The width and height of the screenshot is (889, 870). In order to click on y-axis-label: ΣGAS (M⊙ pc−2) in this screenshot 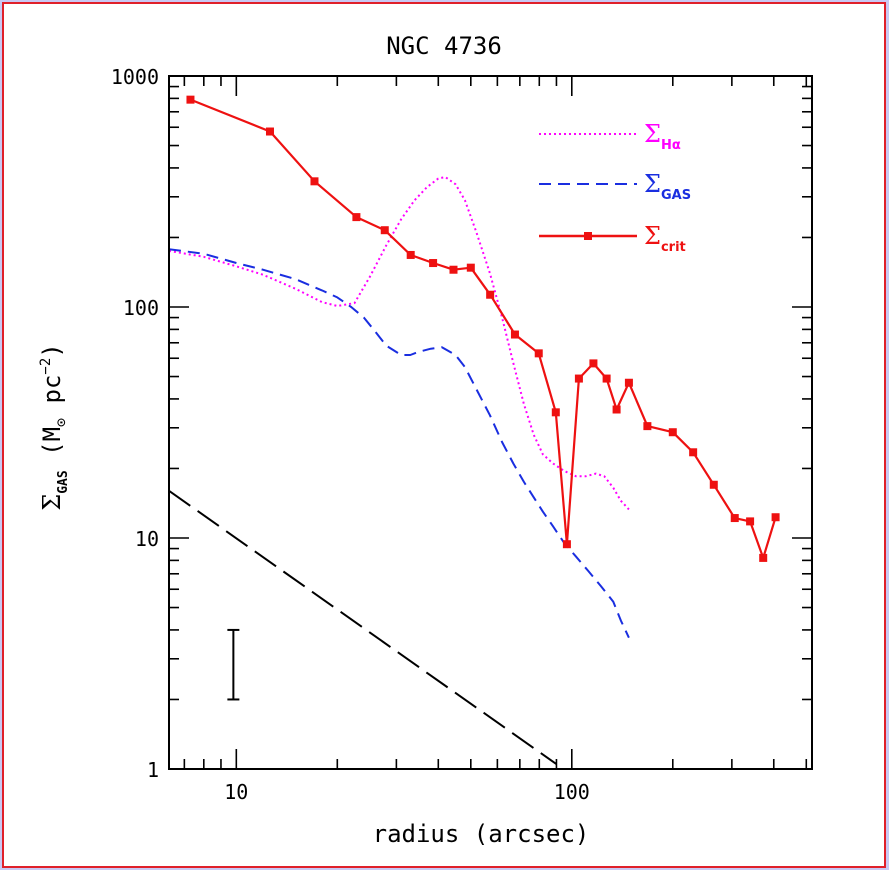, I will do `click(54, 427)`.